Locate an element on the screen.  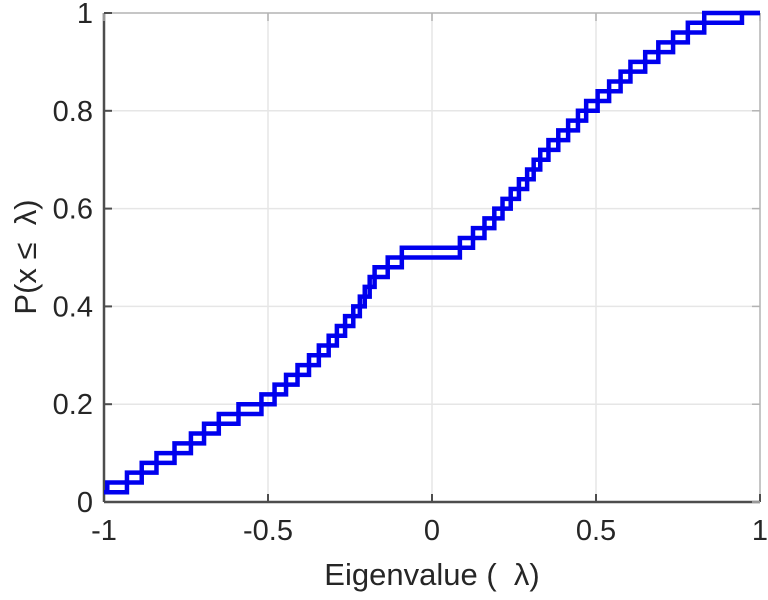
x-tick-label: 1 is located at coordinates (760, 531).